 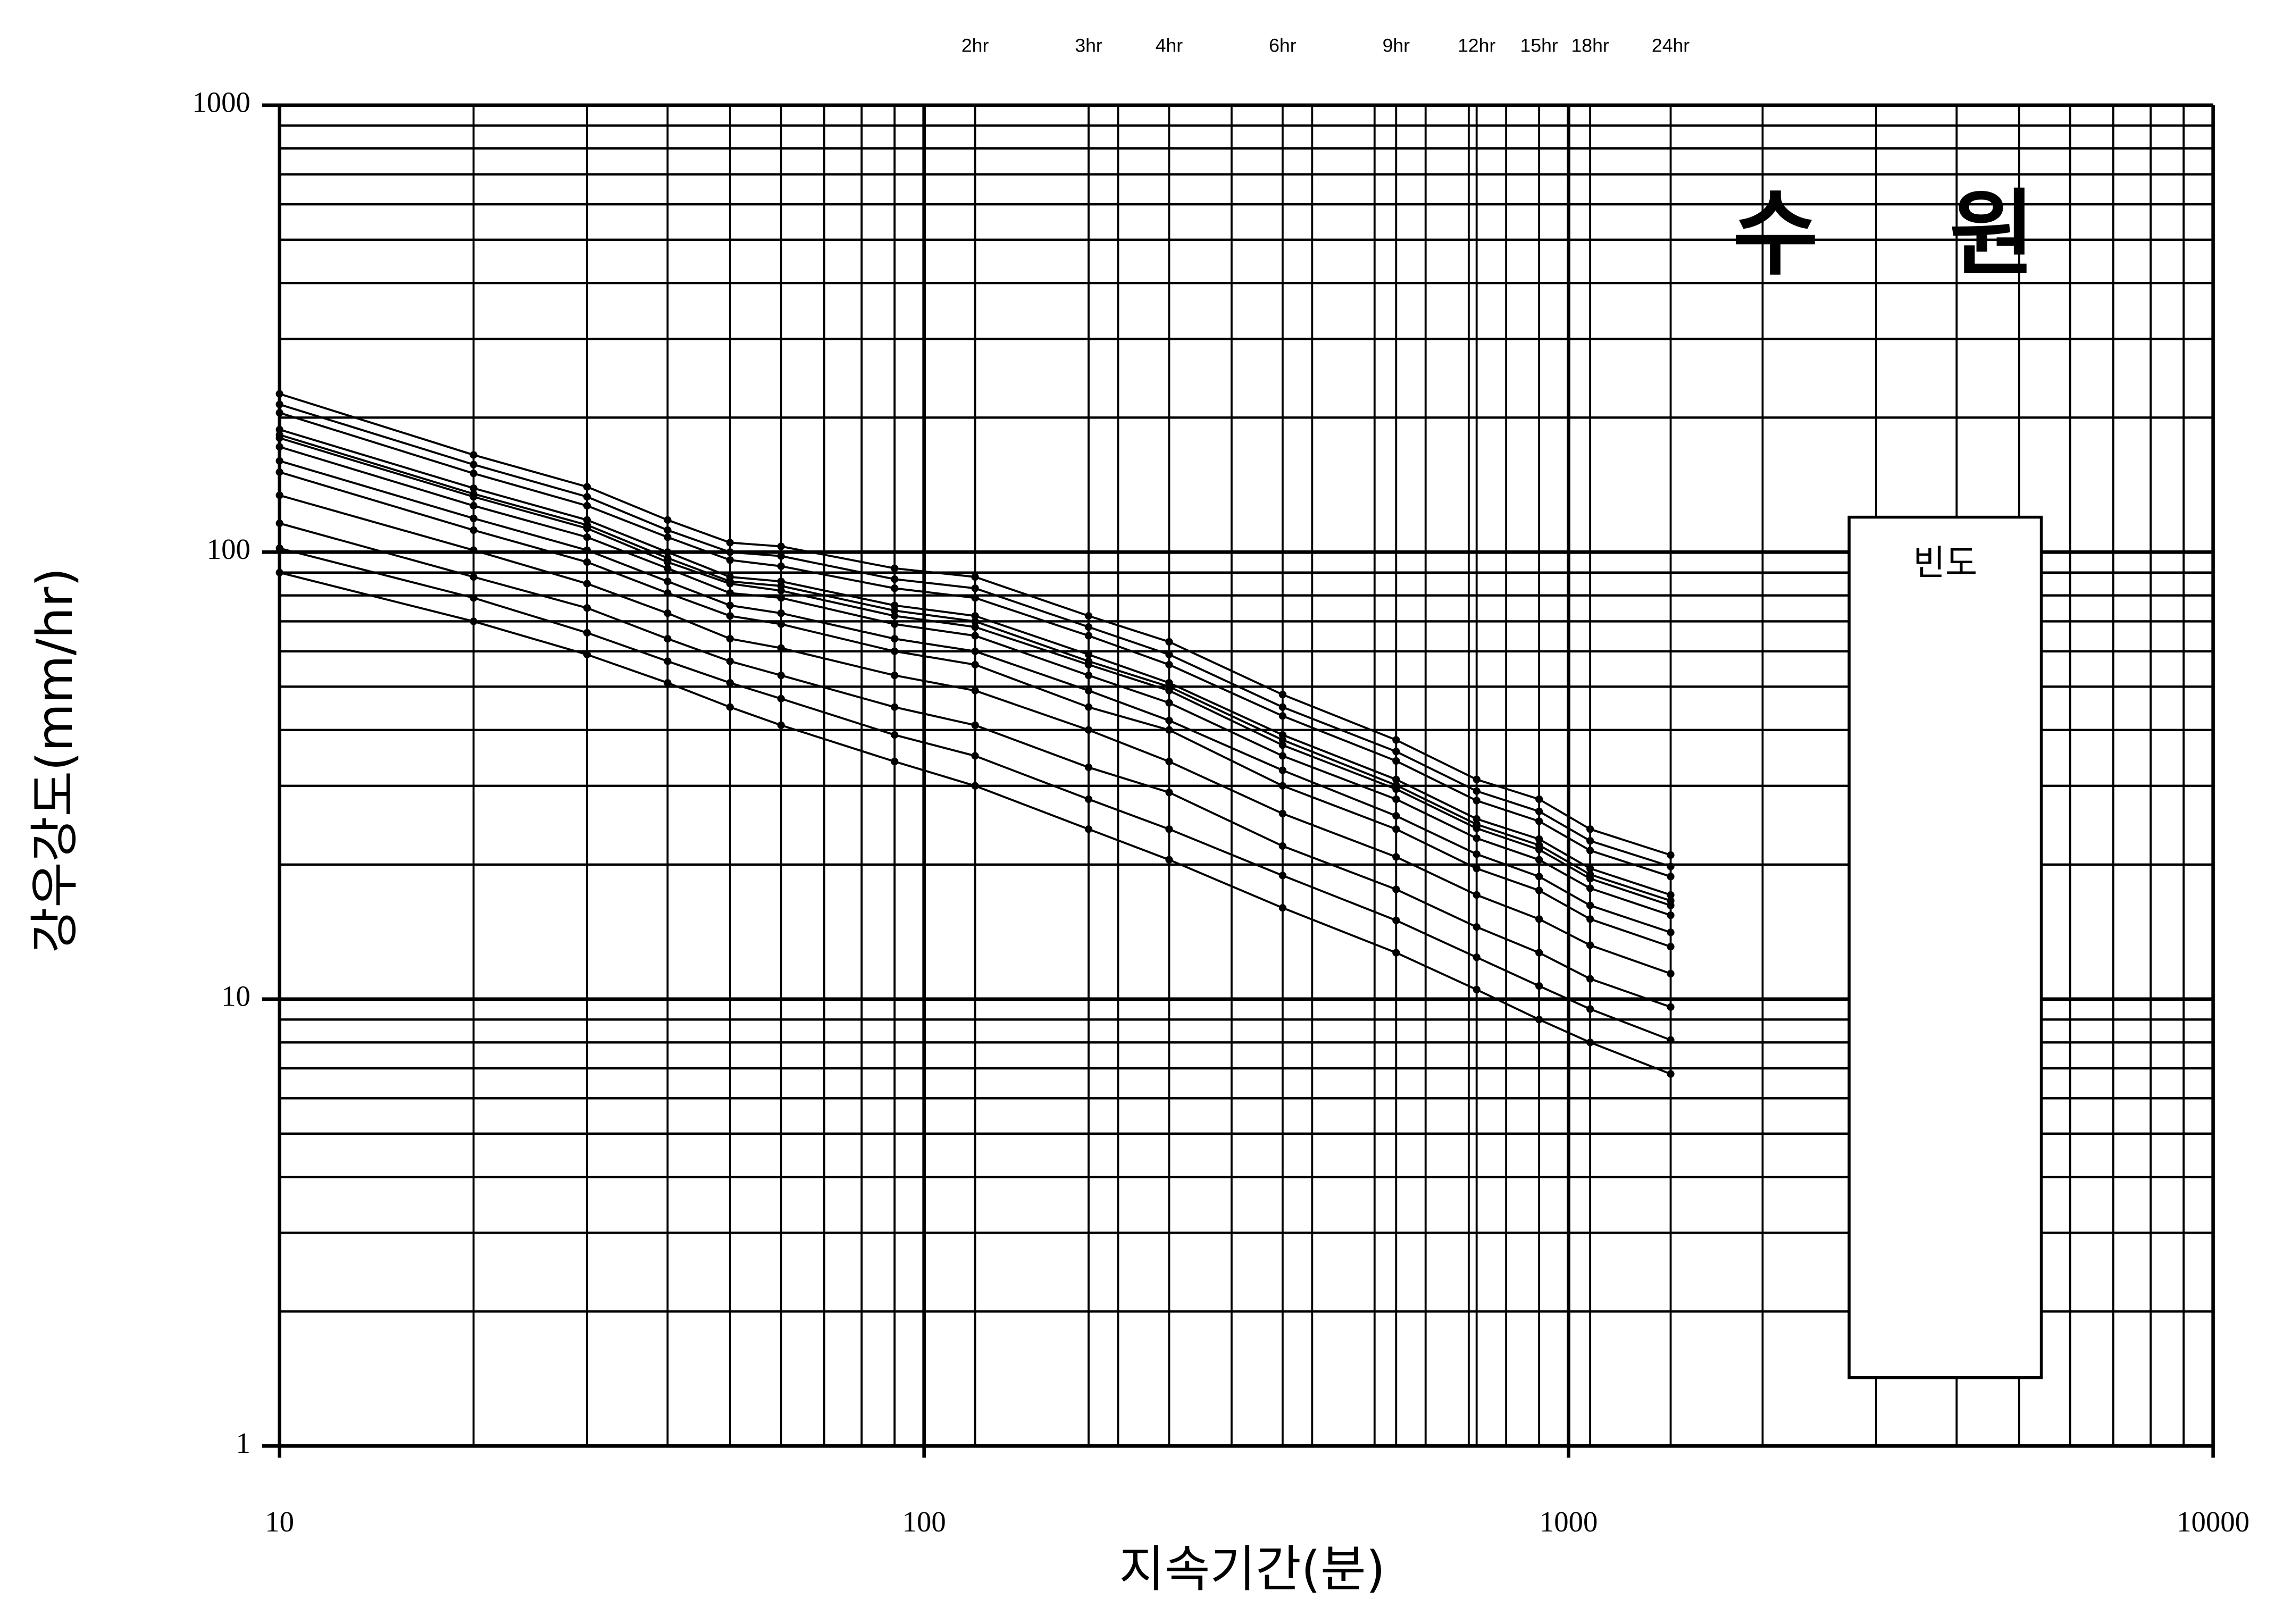 I want to click on top-tick-label: 12hr, so click(x=1476, y=45).